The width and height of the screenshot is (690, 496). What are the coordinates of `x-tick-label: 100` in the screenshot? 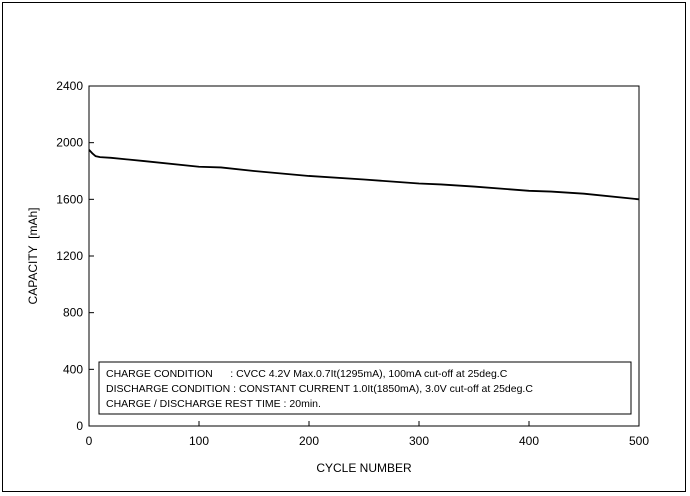 It's located at (199, 441).